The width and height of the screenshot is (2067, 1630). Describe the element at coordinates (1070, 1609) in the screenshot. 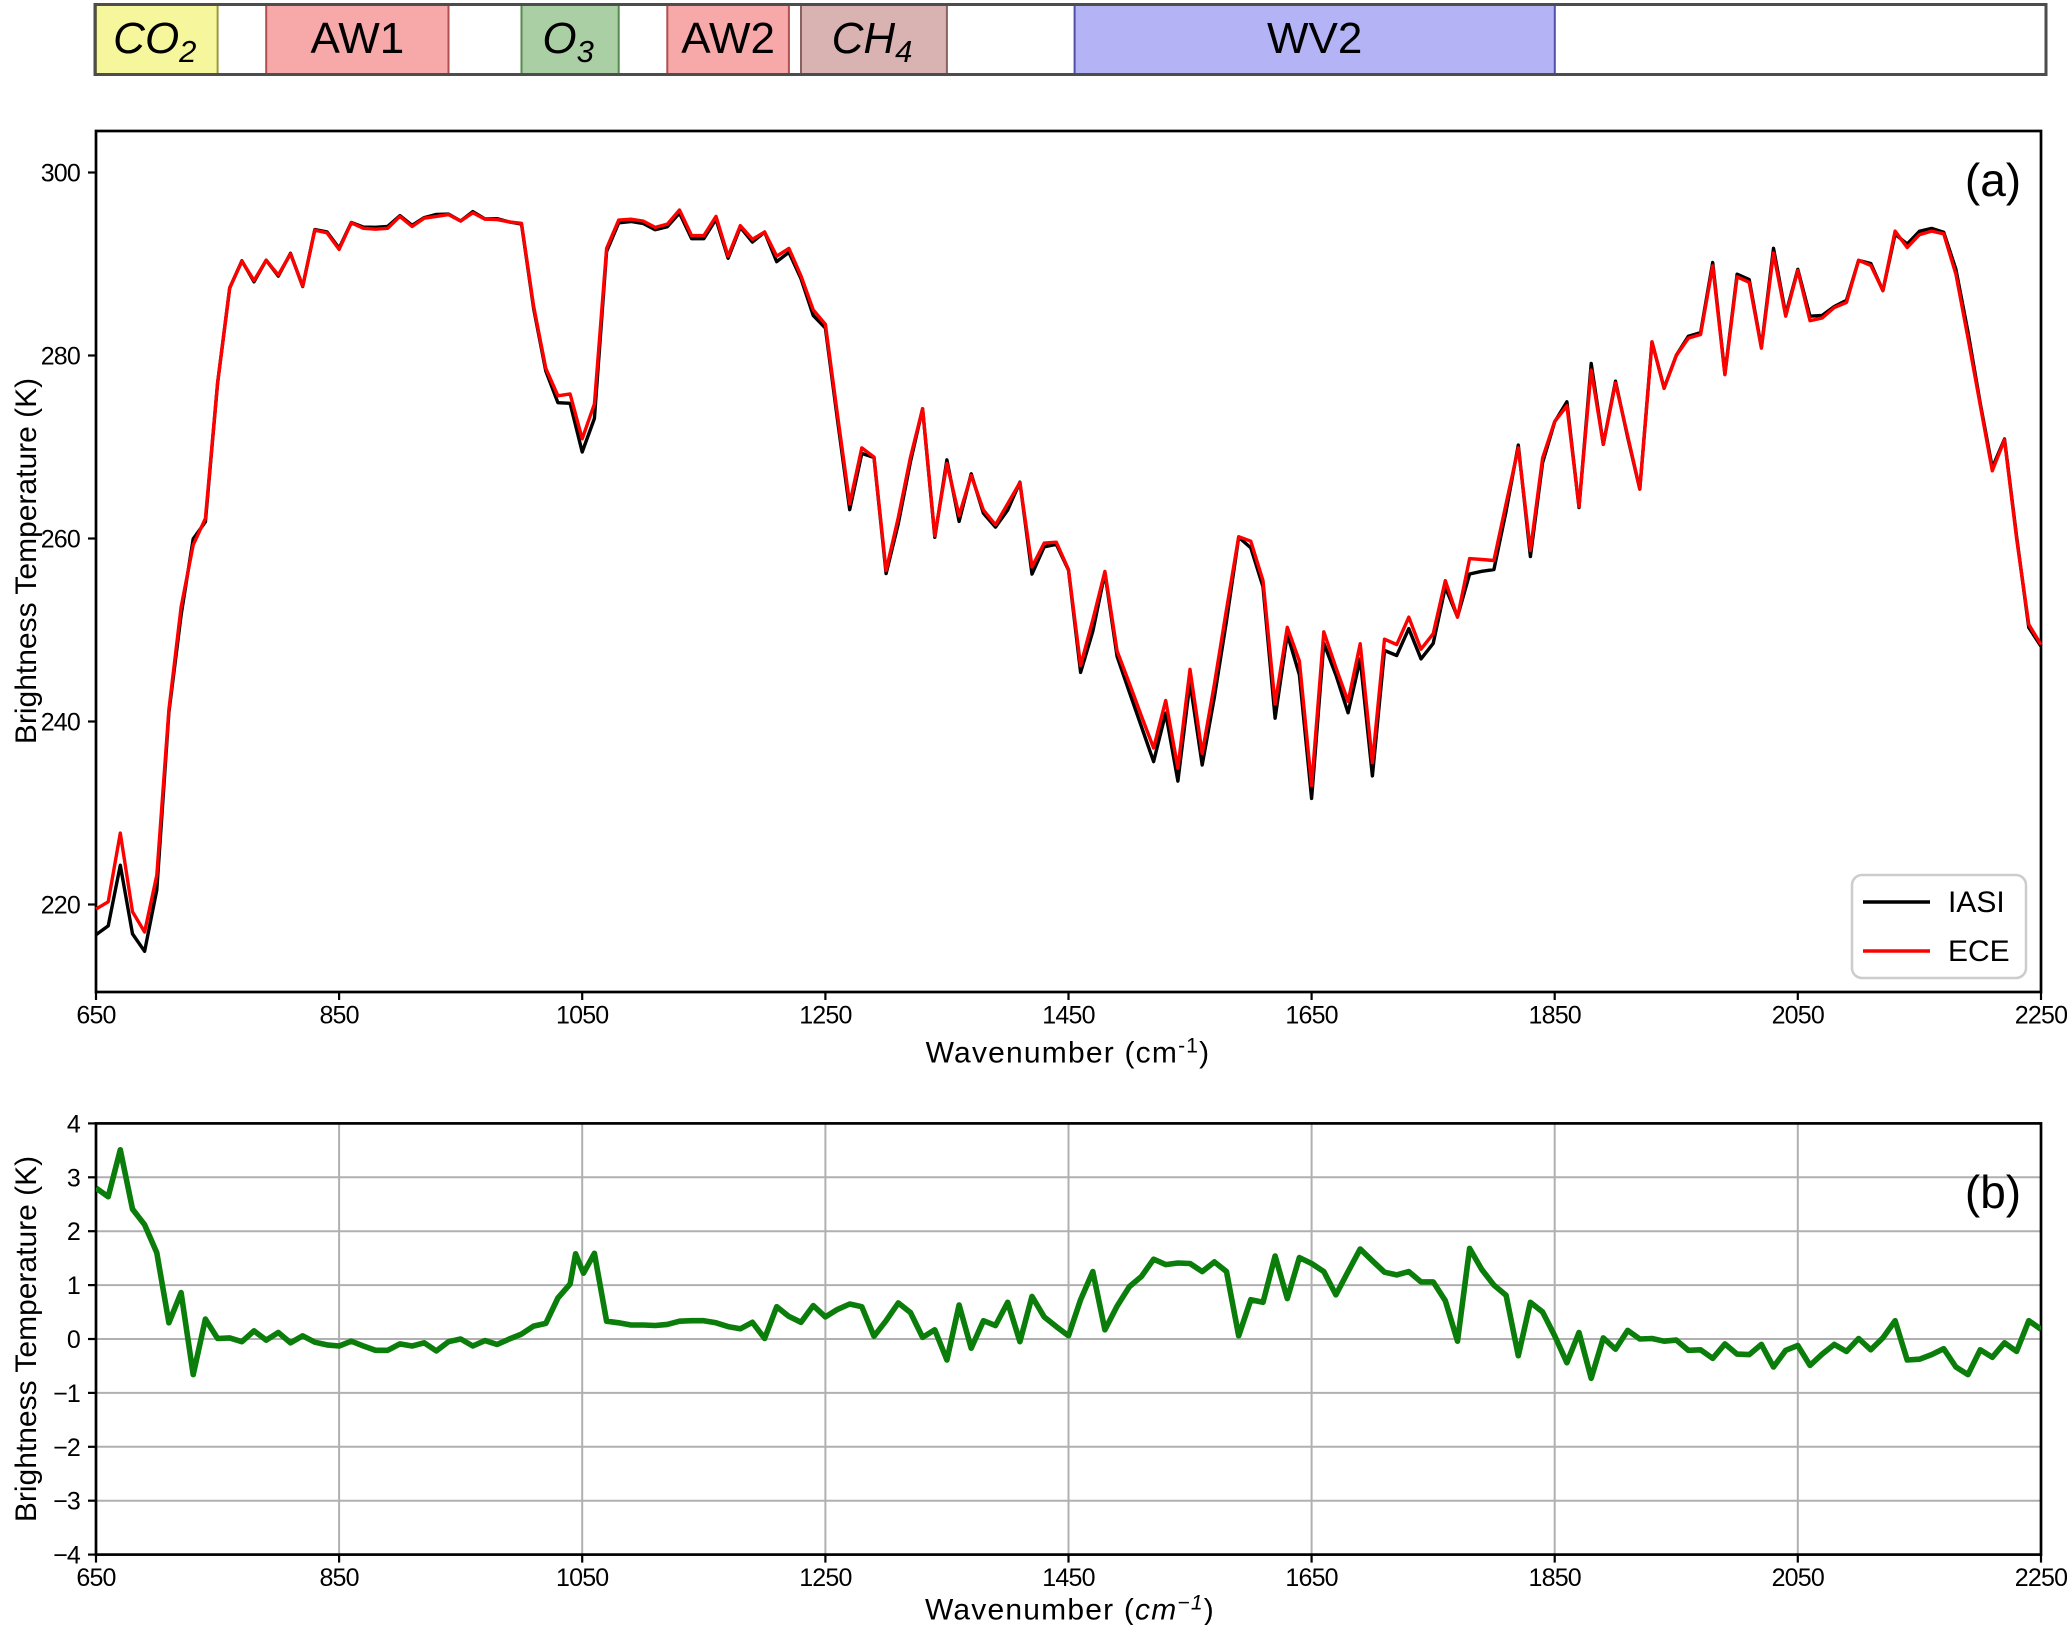

I see `svg-text: Wavenumber (cm−1)` at that location.